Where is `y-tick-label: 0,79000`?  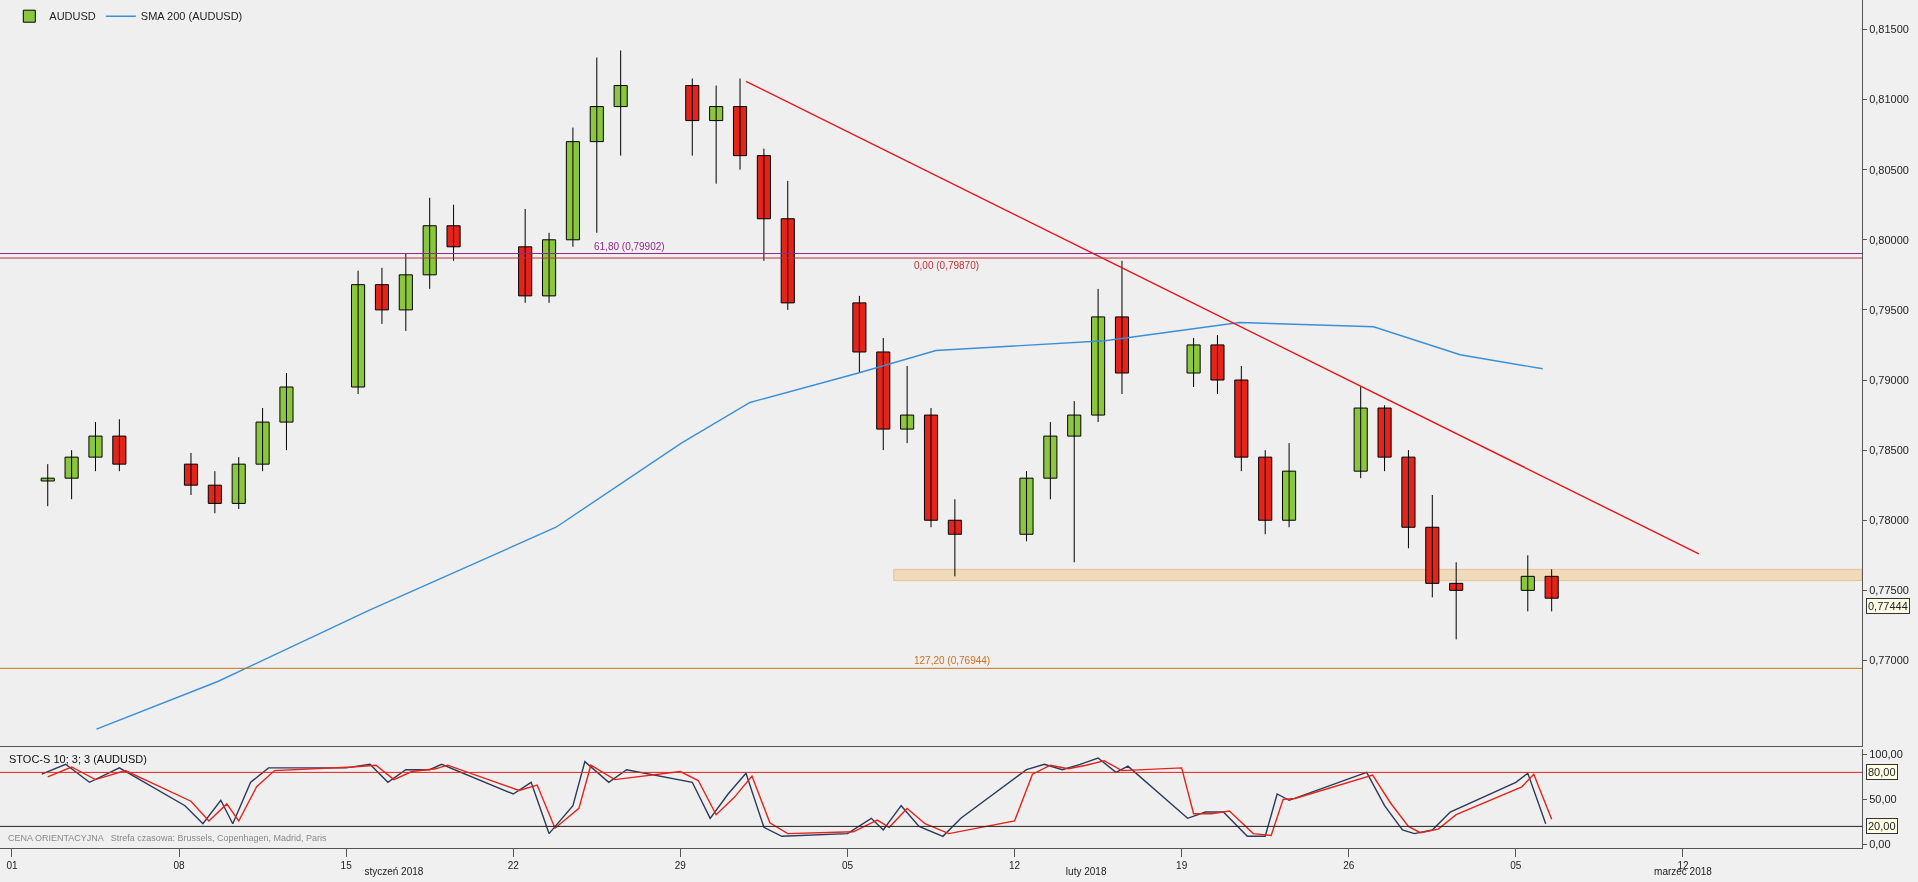
y-tick-label: 0,79000 is located at coordinates (1889, 379).